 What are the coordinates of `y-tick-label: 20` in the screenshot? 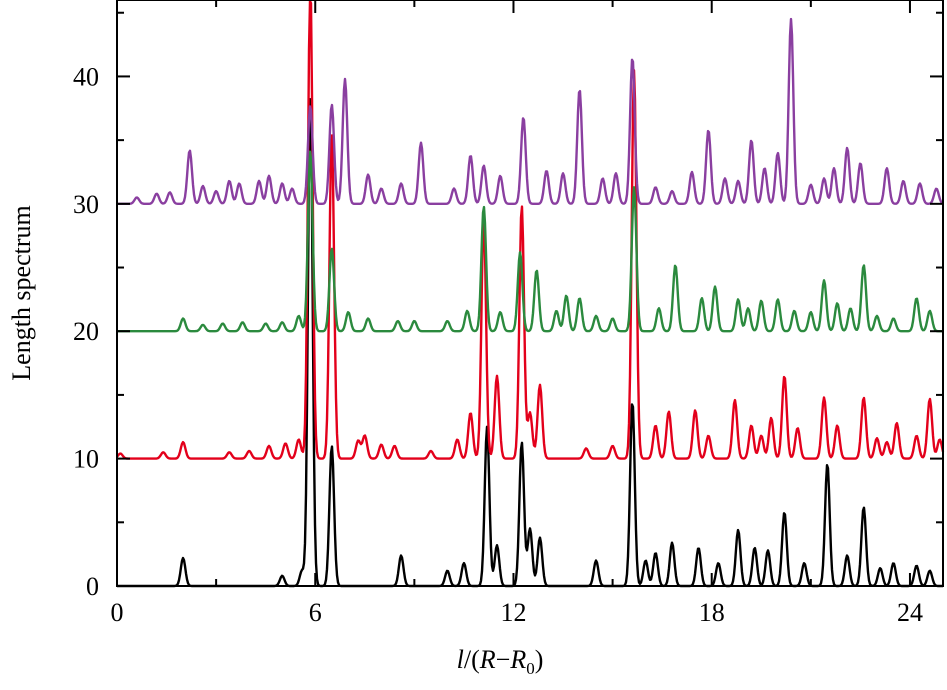 It's located at (86, 331).